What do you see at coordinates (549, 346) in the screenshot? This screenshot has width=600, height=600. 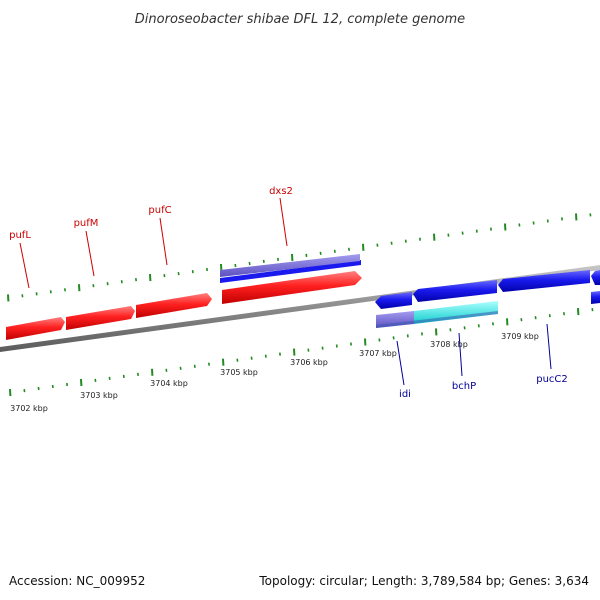 I see `gene-leader-pucC2` at bounding box center [549, 346].